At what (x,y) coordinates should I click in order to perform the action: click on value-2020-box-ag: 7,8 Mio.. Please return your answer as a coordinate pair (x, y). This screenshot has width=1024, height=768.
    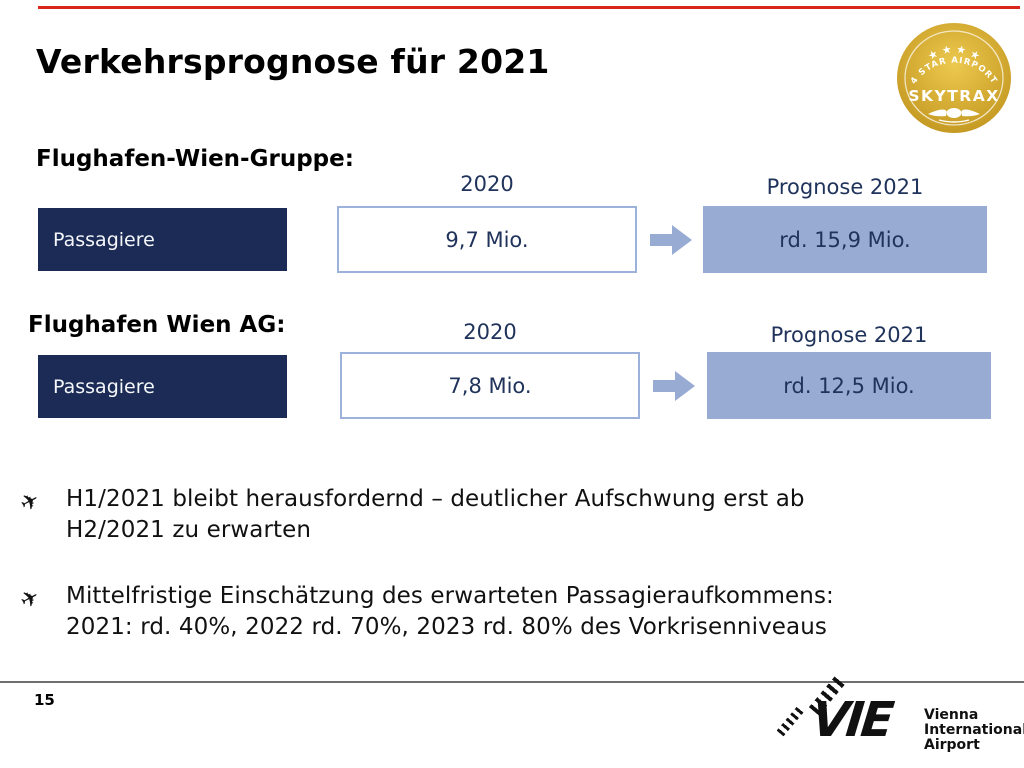
    Looking at the image, I should click on (490, 385).